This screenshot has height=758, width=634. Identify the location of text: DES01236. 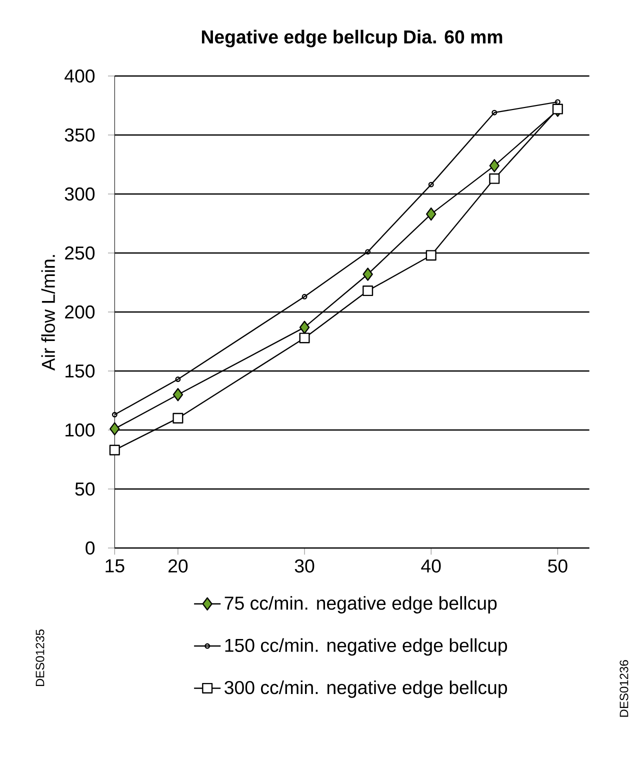
(624, 688).